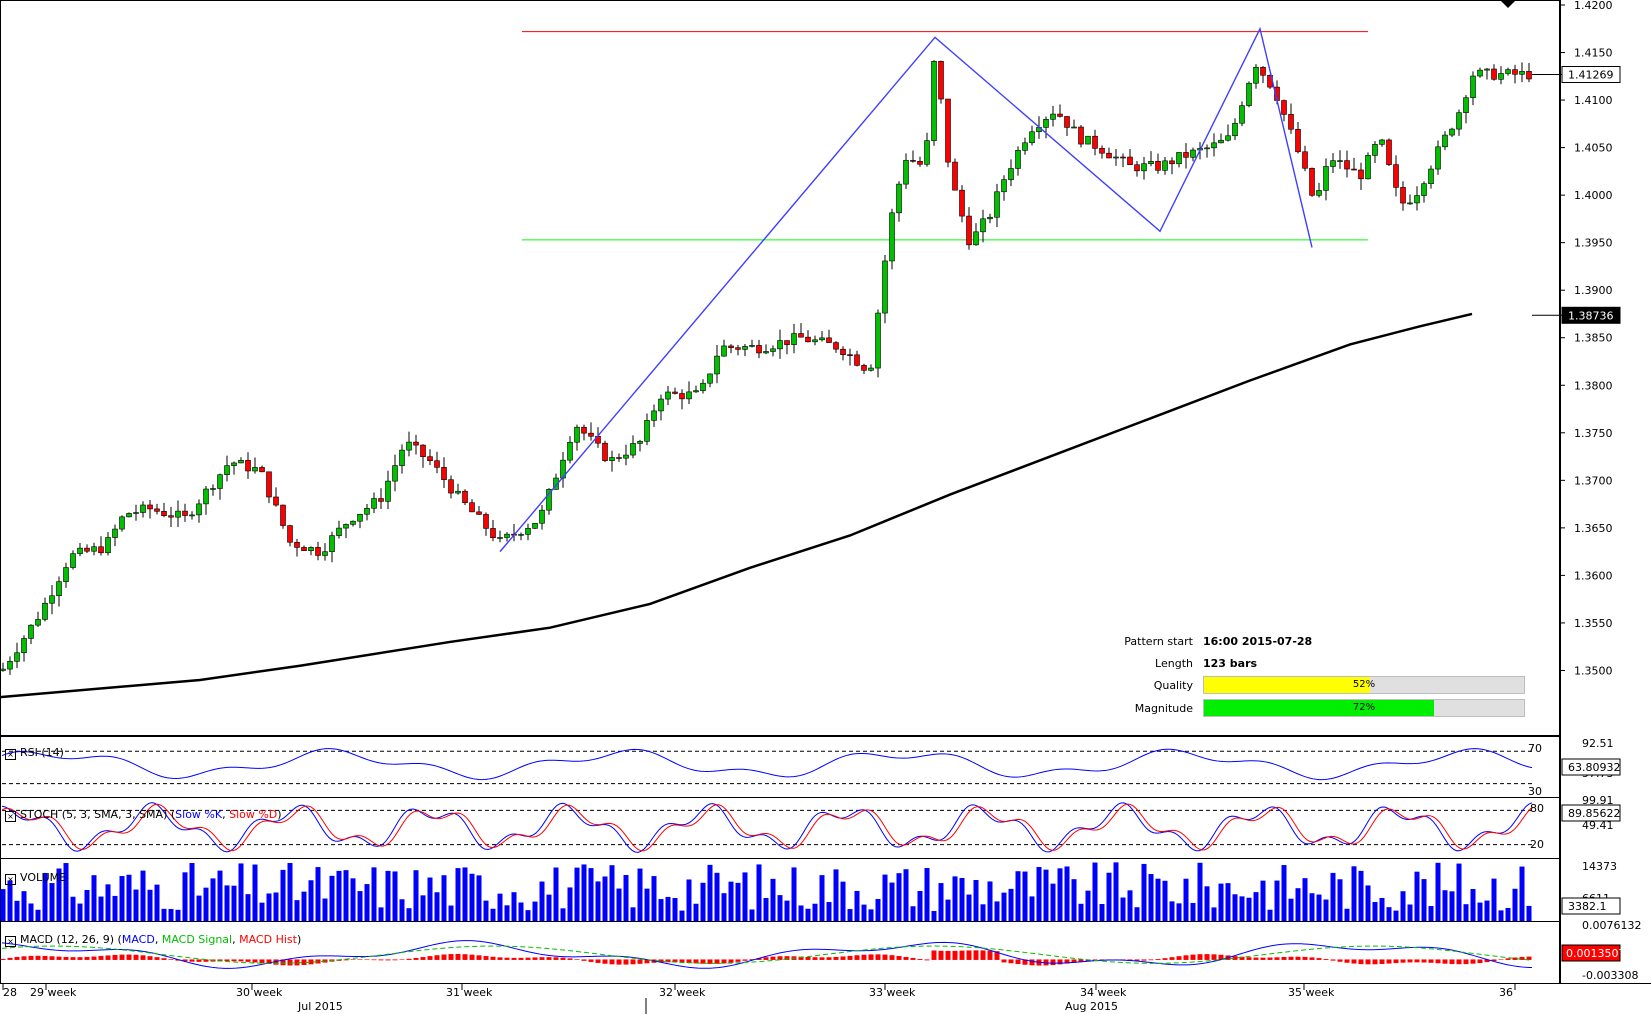 Image resolution: width=1651 pixels, height=1014 pixels. I want to click on stoch-k-label: Slow %K, so click(199, 814).